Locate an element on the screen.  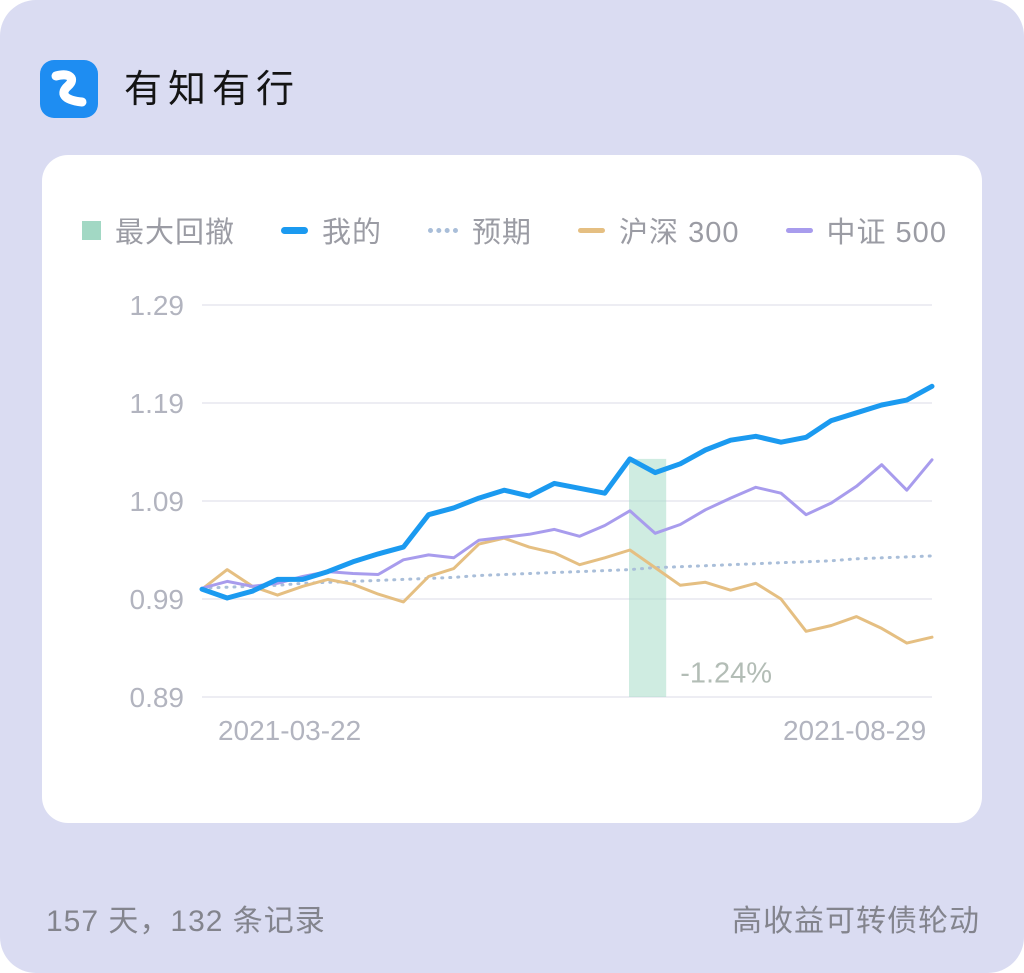
app-header: 有知有行 is located at coordinates (170, 89).